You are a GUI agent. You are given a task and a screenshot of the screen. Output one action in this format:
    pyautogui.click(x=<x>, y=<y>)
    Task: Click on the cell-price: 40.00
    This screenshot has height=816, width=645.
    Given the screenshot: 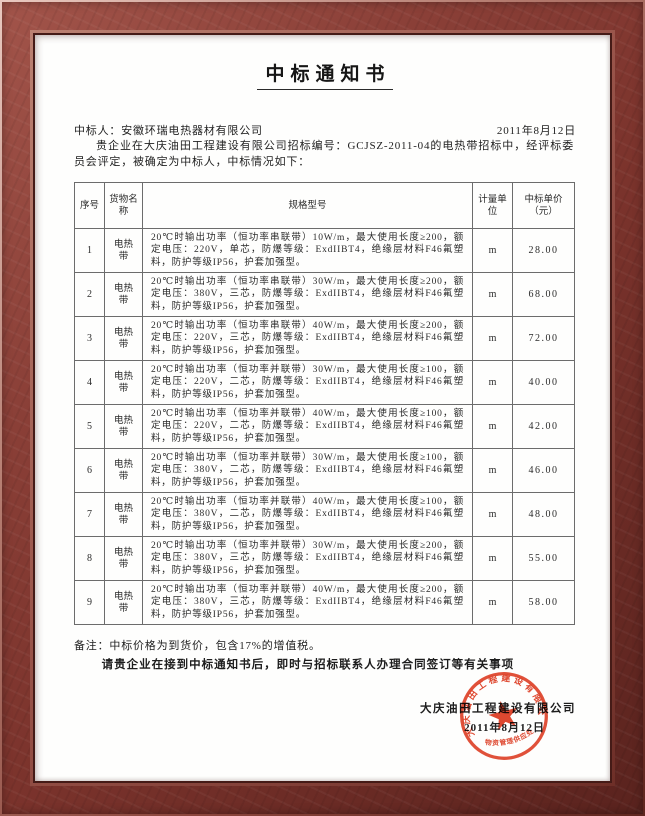 What is the action you would take?
    pyautogui.click(x=543, y=382)
    